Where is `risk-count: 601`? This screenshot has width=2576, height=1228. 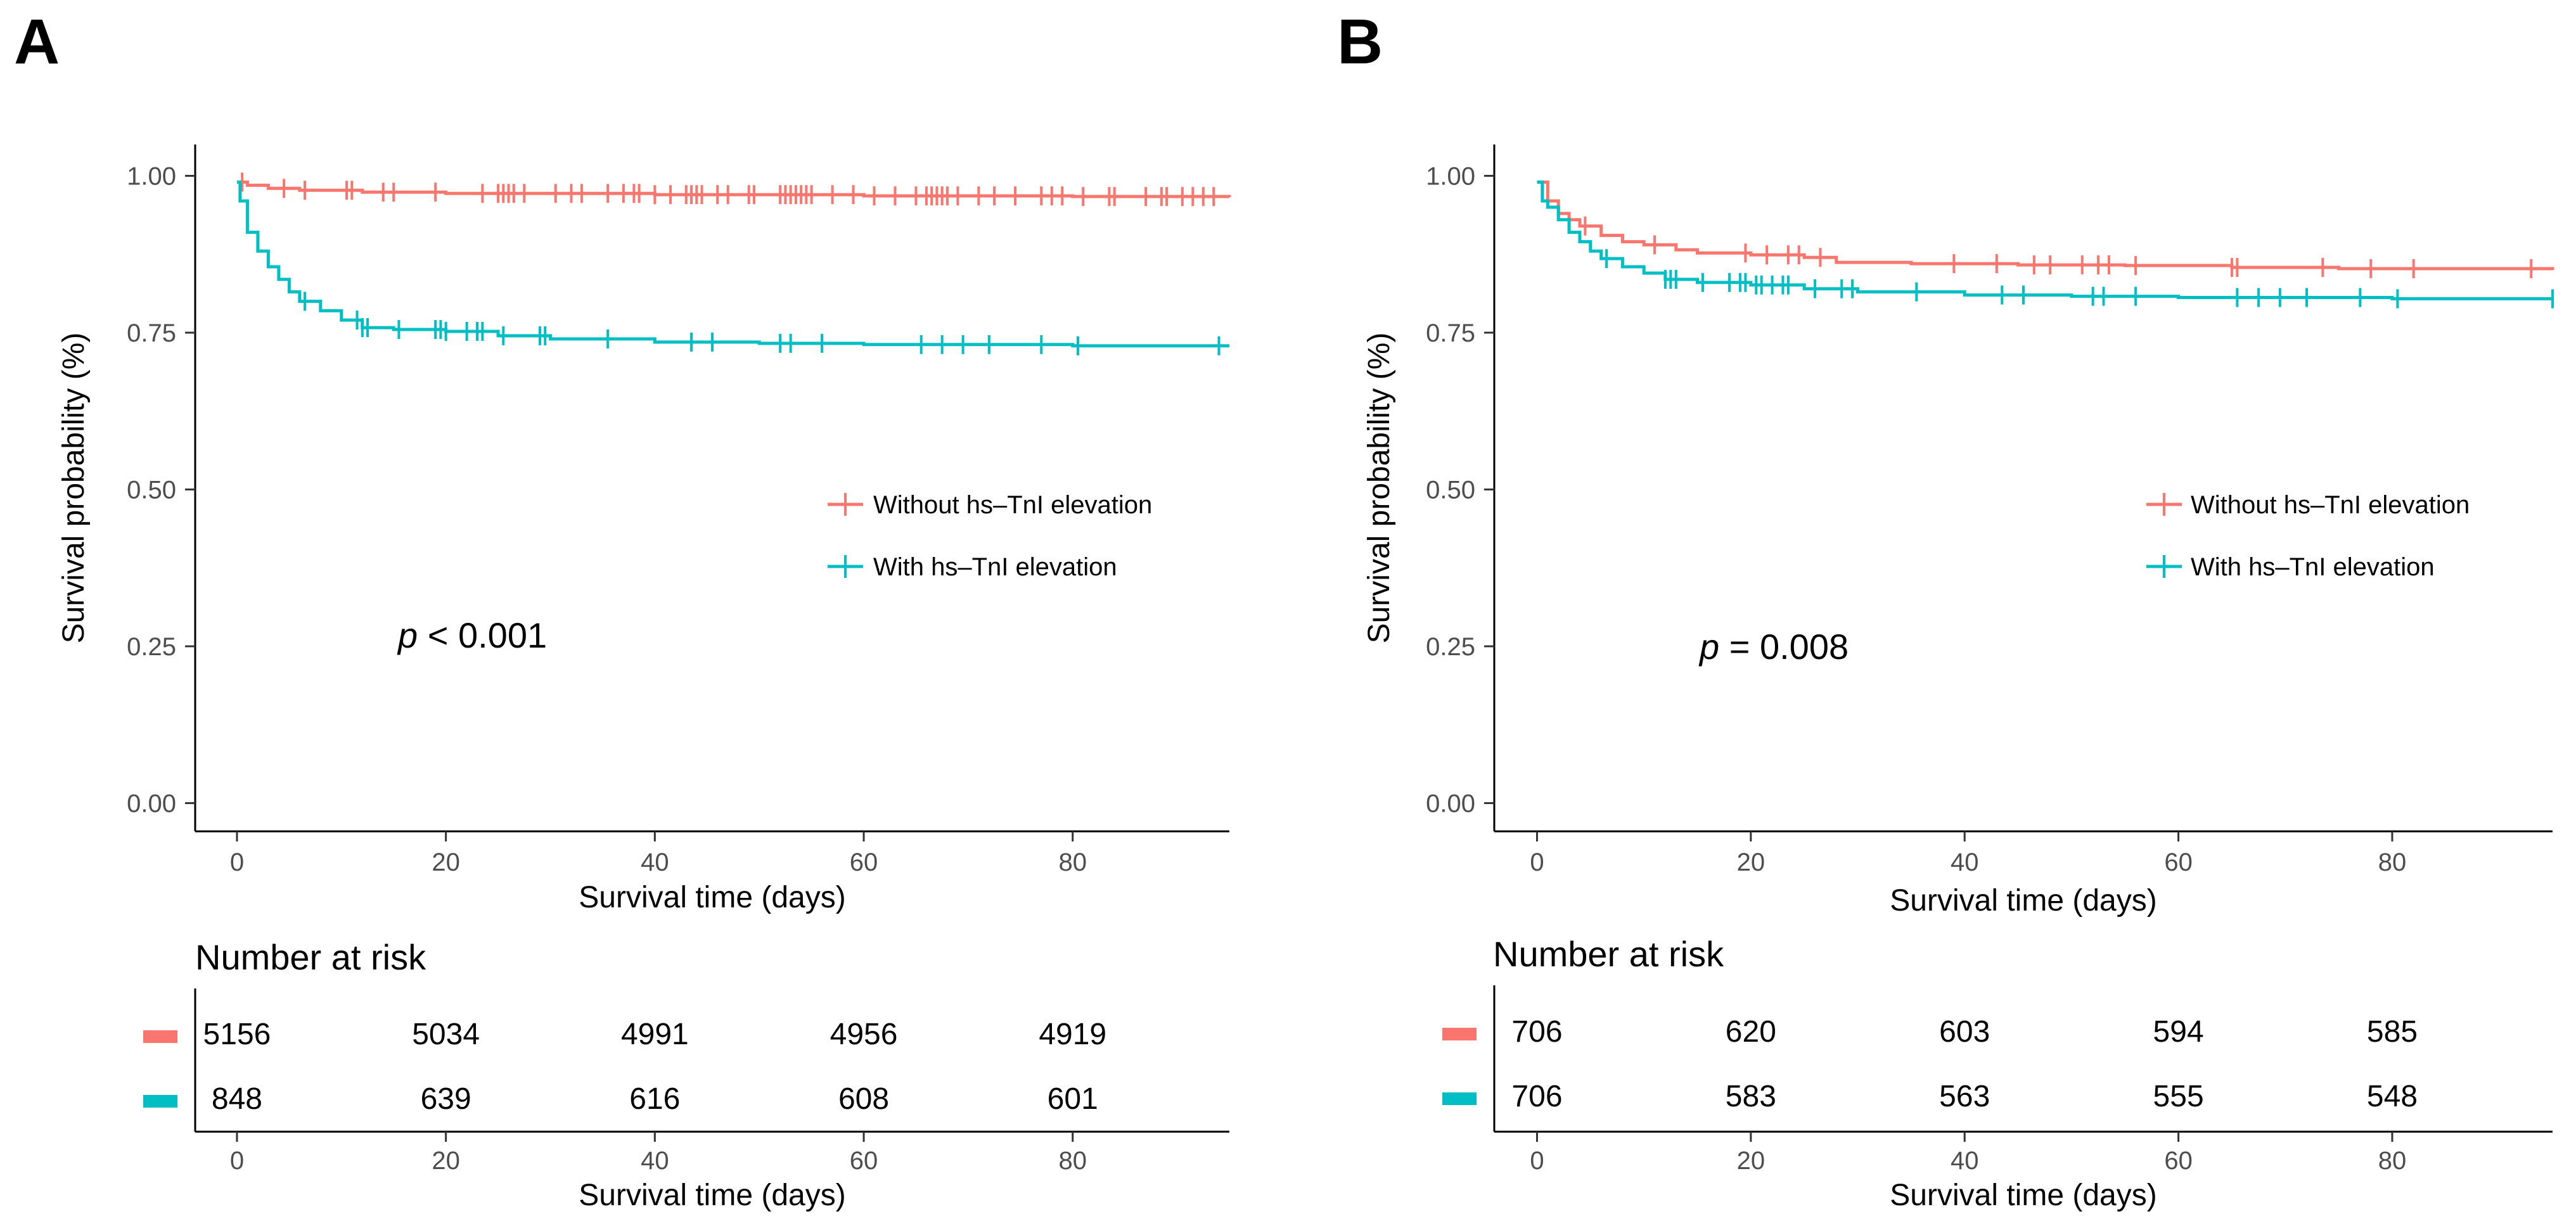
risk-count: 601 is located at coordinates (1073, 1099).